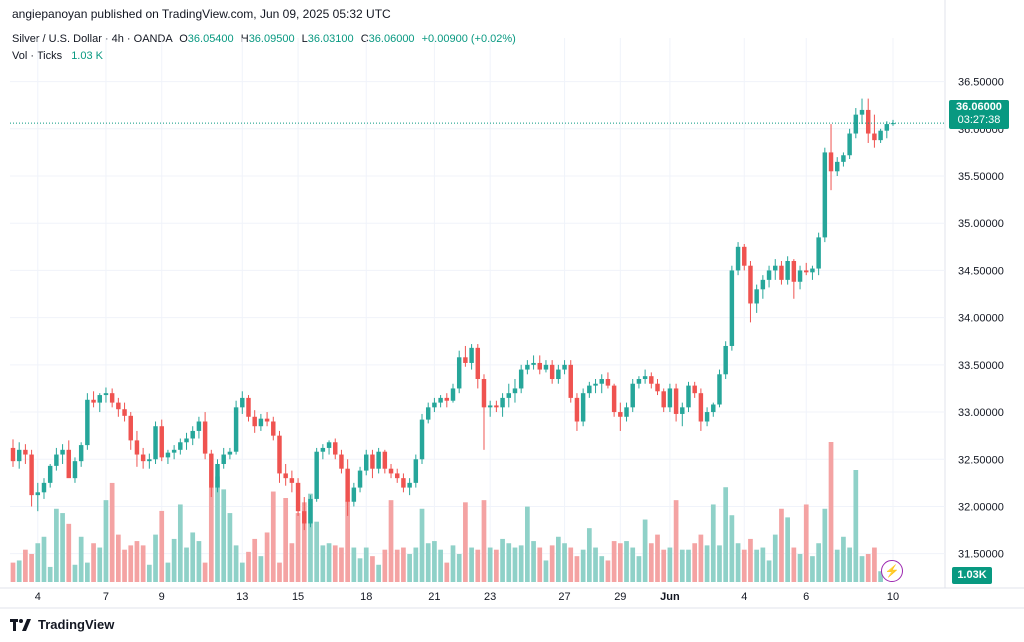  What do you see at coordinates (92, 39) in the screenshot?
I see `symbol-title: Silver / U.S. Dollar · 4h · OANDA` at bounding box center [92, 39].